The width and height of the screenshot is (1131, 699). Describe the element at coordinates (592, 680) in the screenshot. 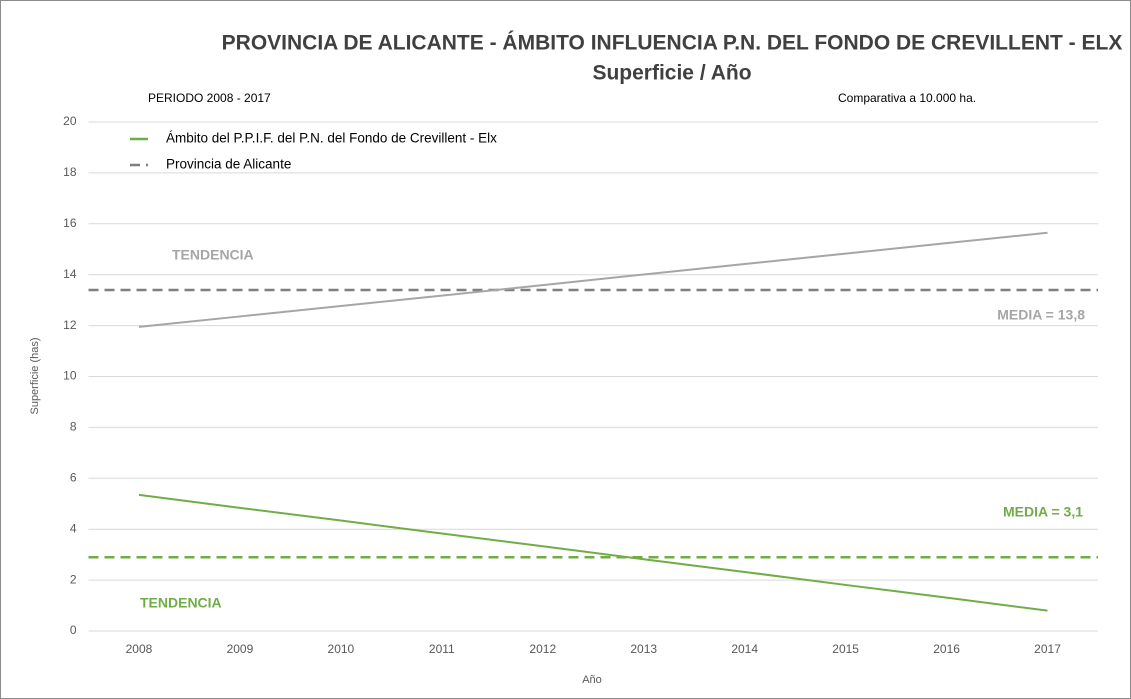

I see `x-axis-label: Año` at that location.